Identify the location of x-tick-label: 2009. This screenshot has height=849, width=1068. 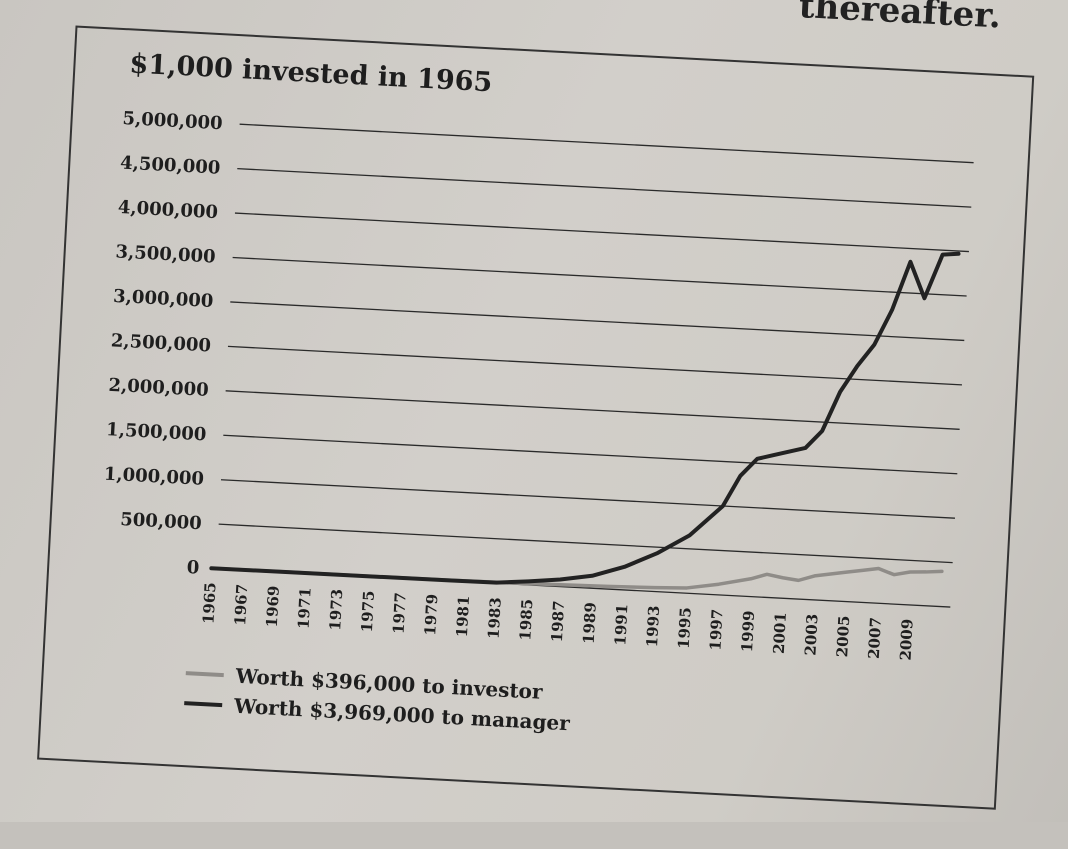
(906, 639).